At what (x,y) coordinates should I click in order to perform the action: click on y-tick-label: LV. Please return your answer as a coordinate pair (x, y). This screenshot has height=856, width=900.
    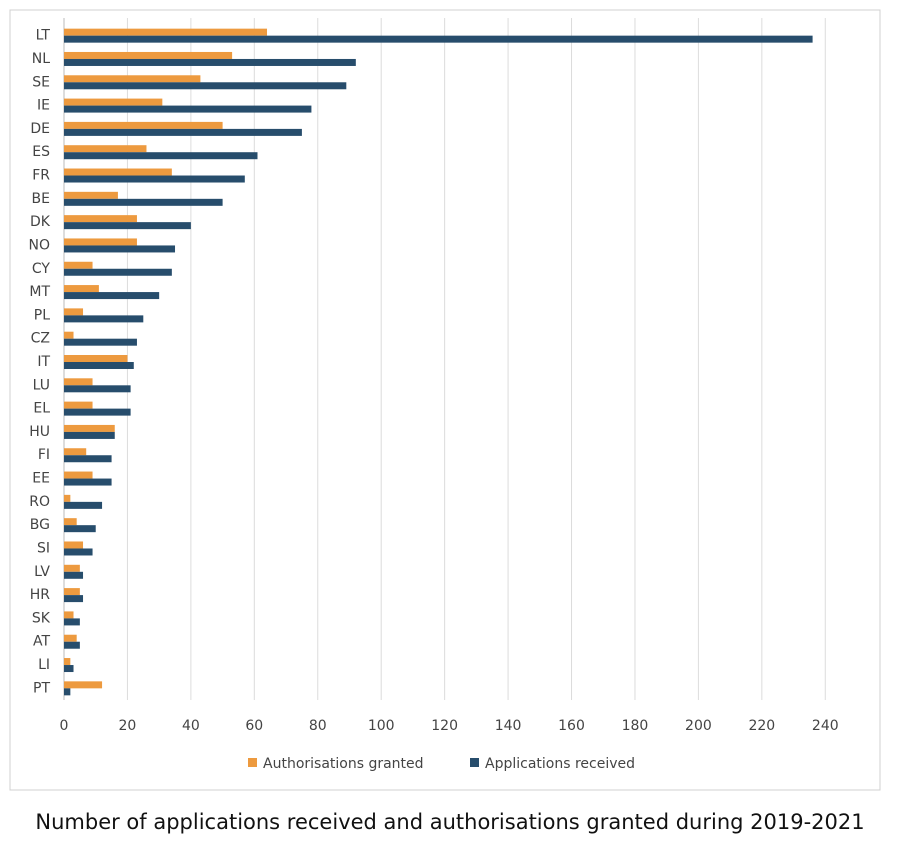
    Looking at the image, I should click on (42, 572).